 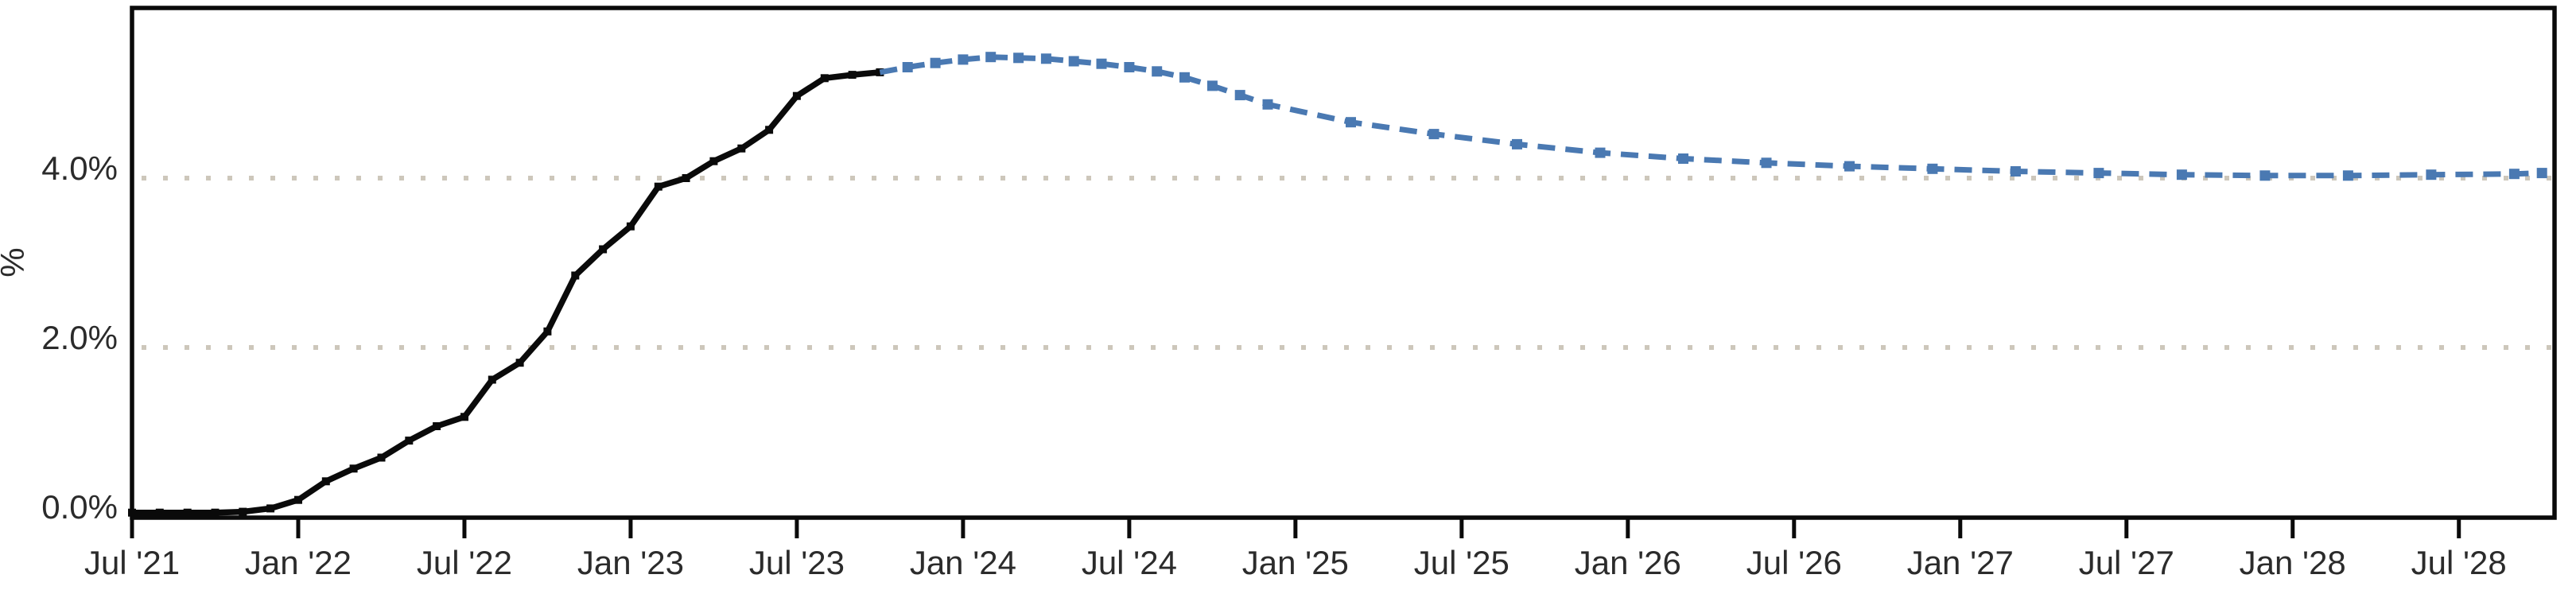 What do you see at coordinates (630, 562) in the screenshot?
I see `x-tick-label: Jan '23` at bounding box center [630, 562].